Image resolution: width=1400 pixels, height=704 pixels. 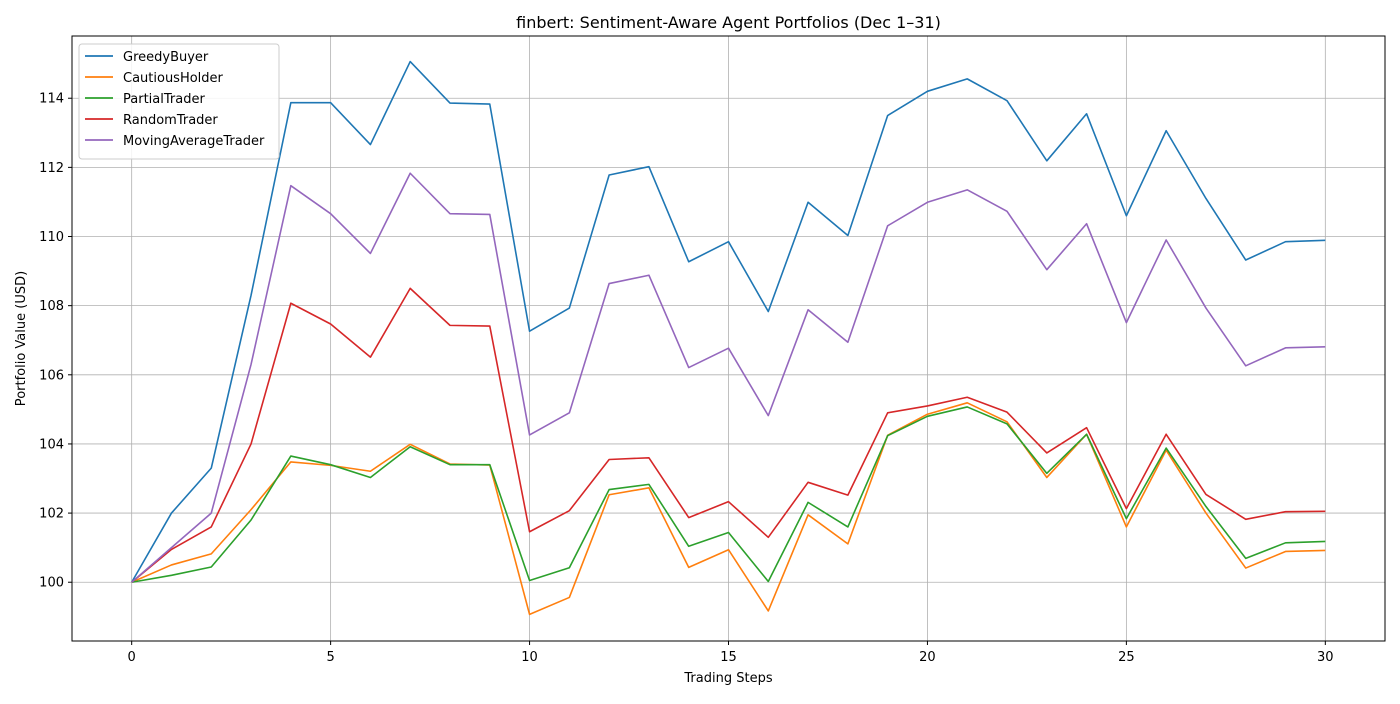 What do you see at coordinates (51, 514) in the screenshot?
I see `y-tick-label: 102` at bounding box center [51, 514].